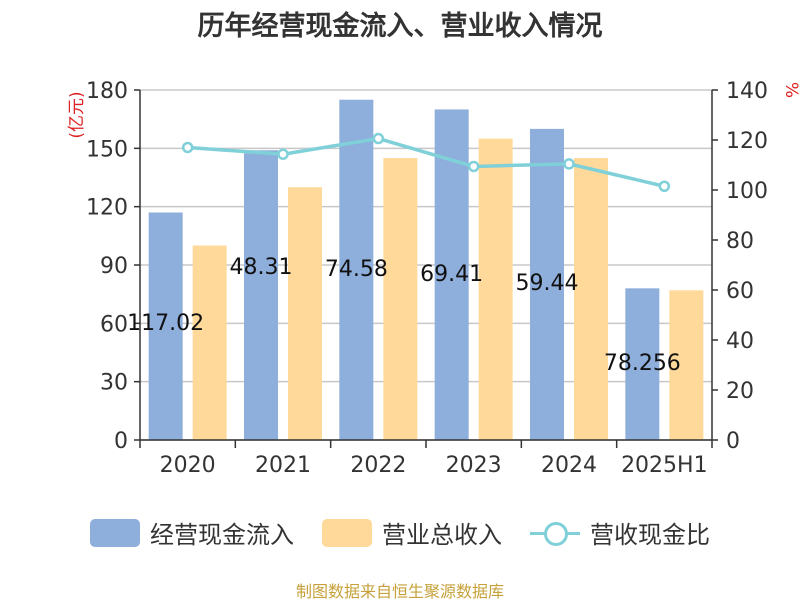 The image size is (800, 602). Describe the element at coordinates (114, 266) in the screenshot. I see `left-tick-label: 90` at that location.